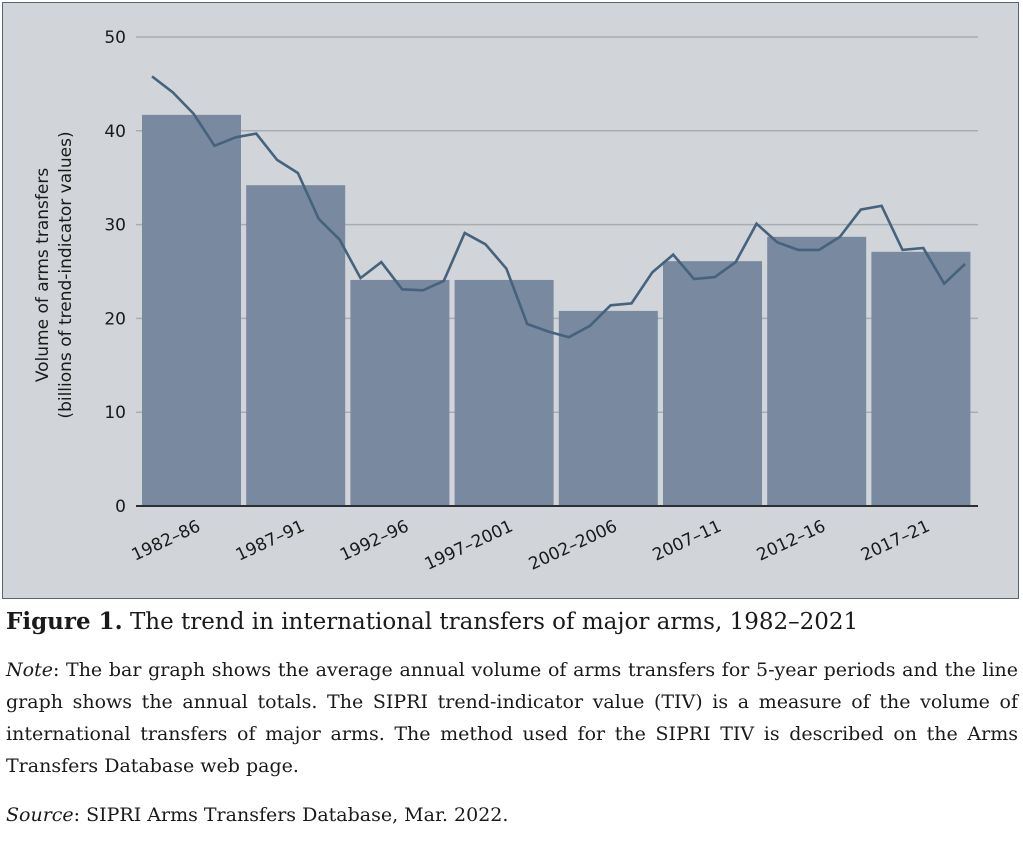 Image resolution: width=1023 pixels, height=857 pixels. What do you see at coordinates (374, 540) in the screenshot?
I see `x-tick-label: 1992–96` at bounding box center [374, 540].